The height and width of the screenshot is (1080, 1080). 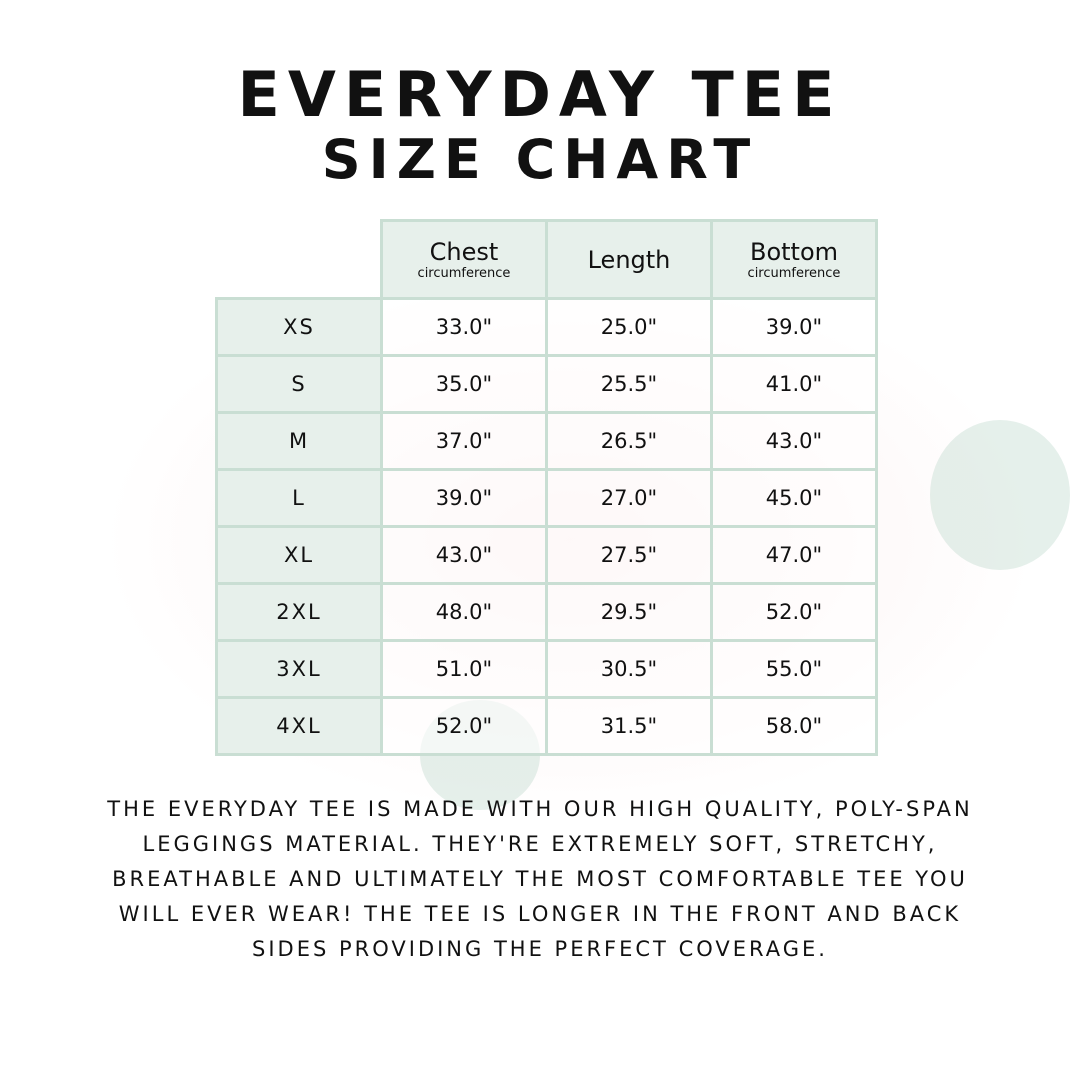 I want to click on table-row: L 39.0" 27.0" 45.0", so click(x=546, y=498).